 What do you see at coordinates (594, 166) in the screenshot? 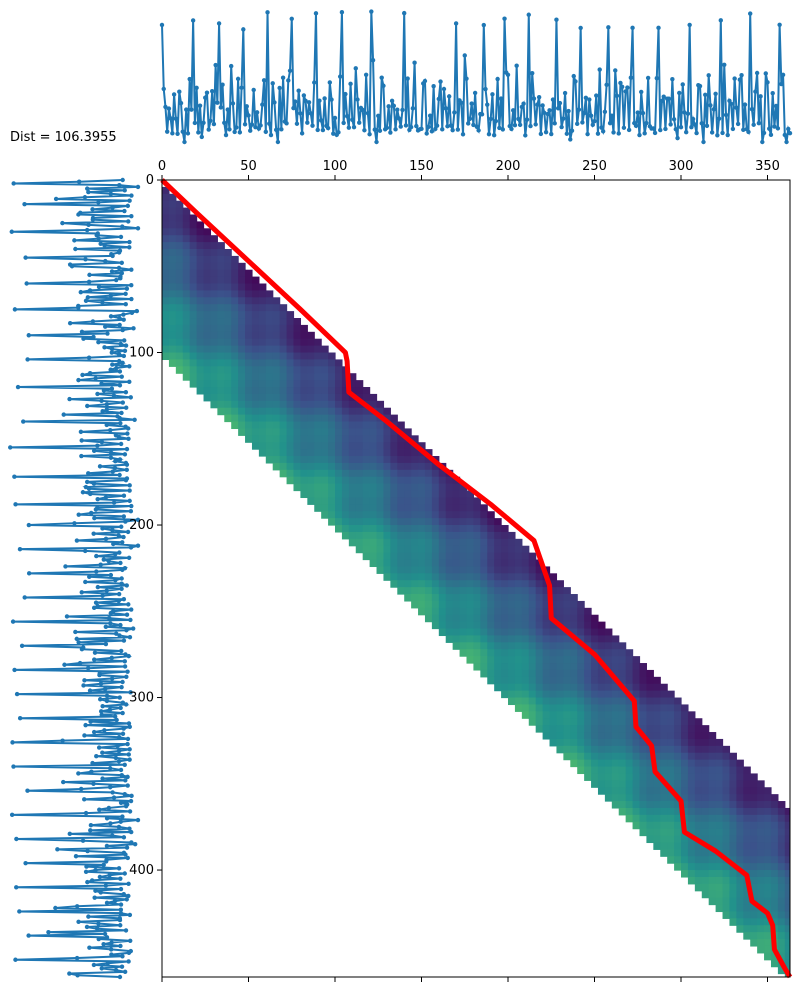
I see `x-tick-label: 250` at bounding box center [594, 166].